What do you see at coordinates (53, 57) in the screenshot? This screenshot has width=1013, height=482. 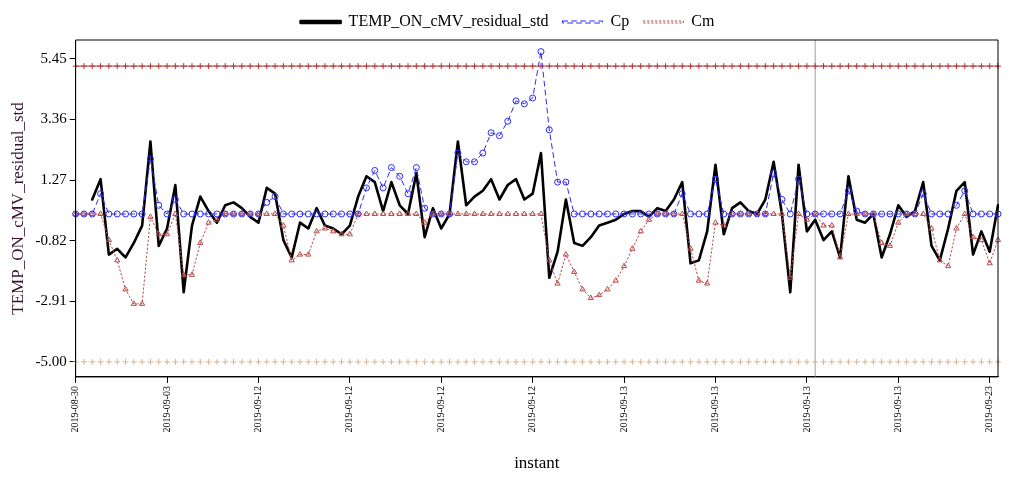 I see `y-tick-label: 5.45` at bounding box center [53, 57].